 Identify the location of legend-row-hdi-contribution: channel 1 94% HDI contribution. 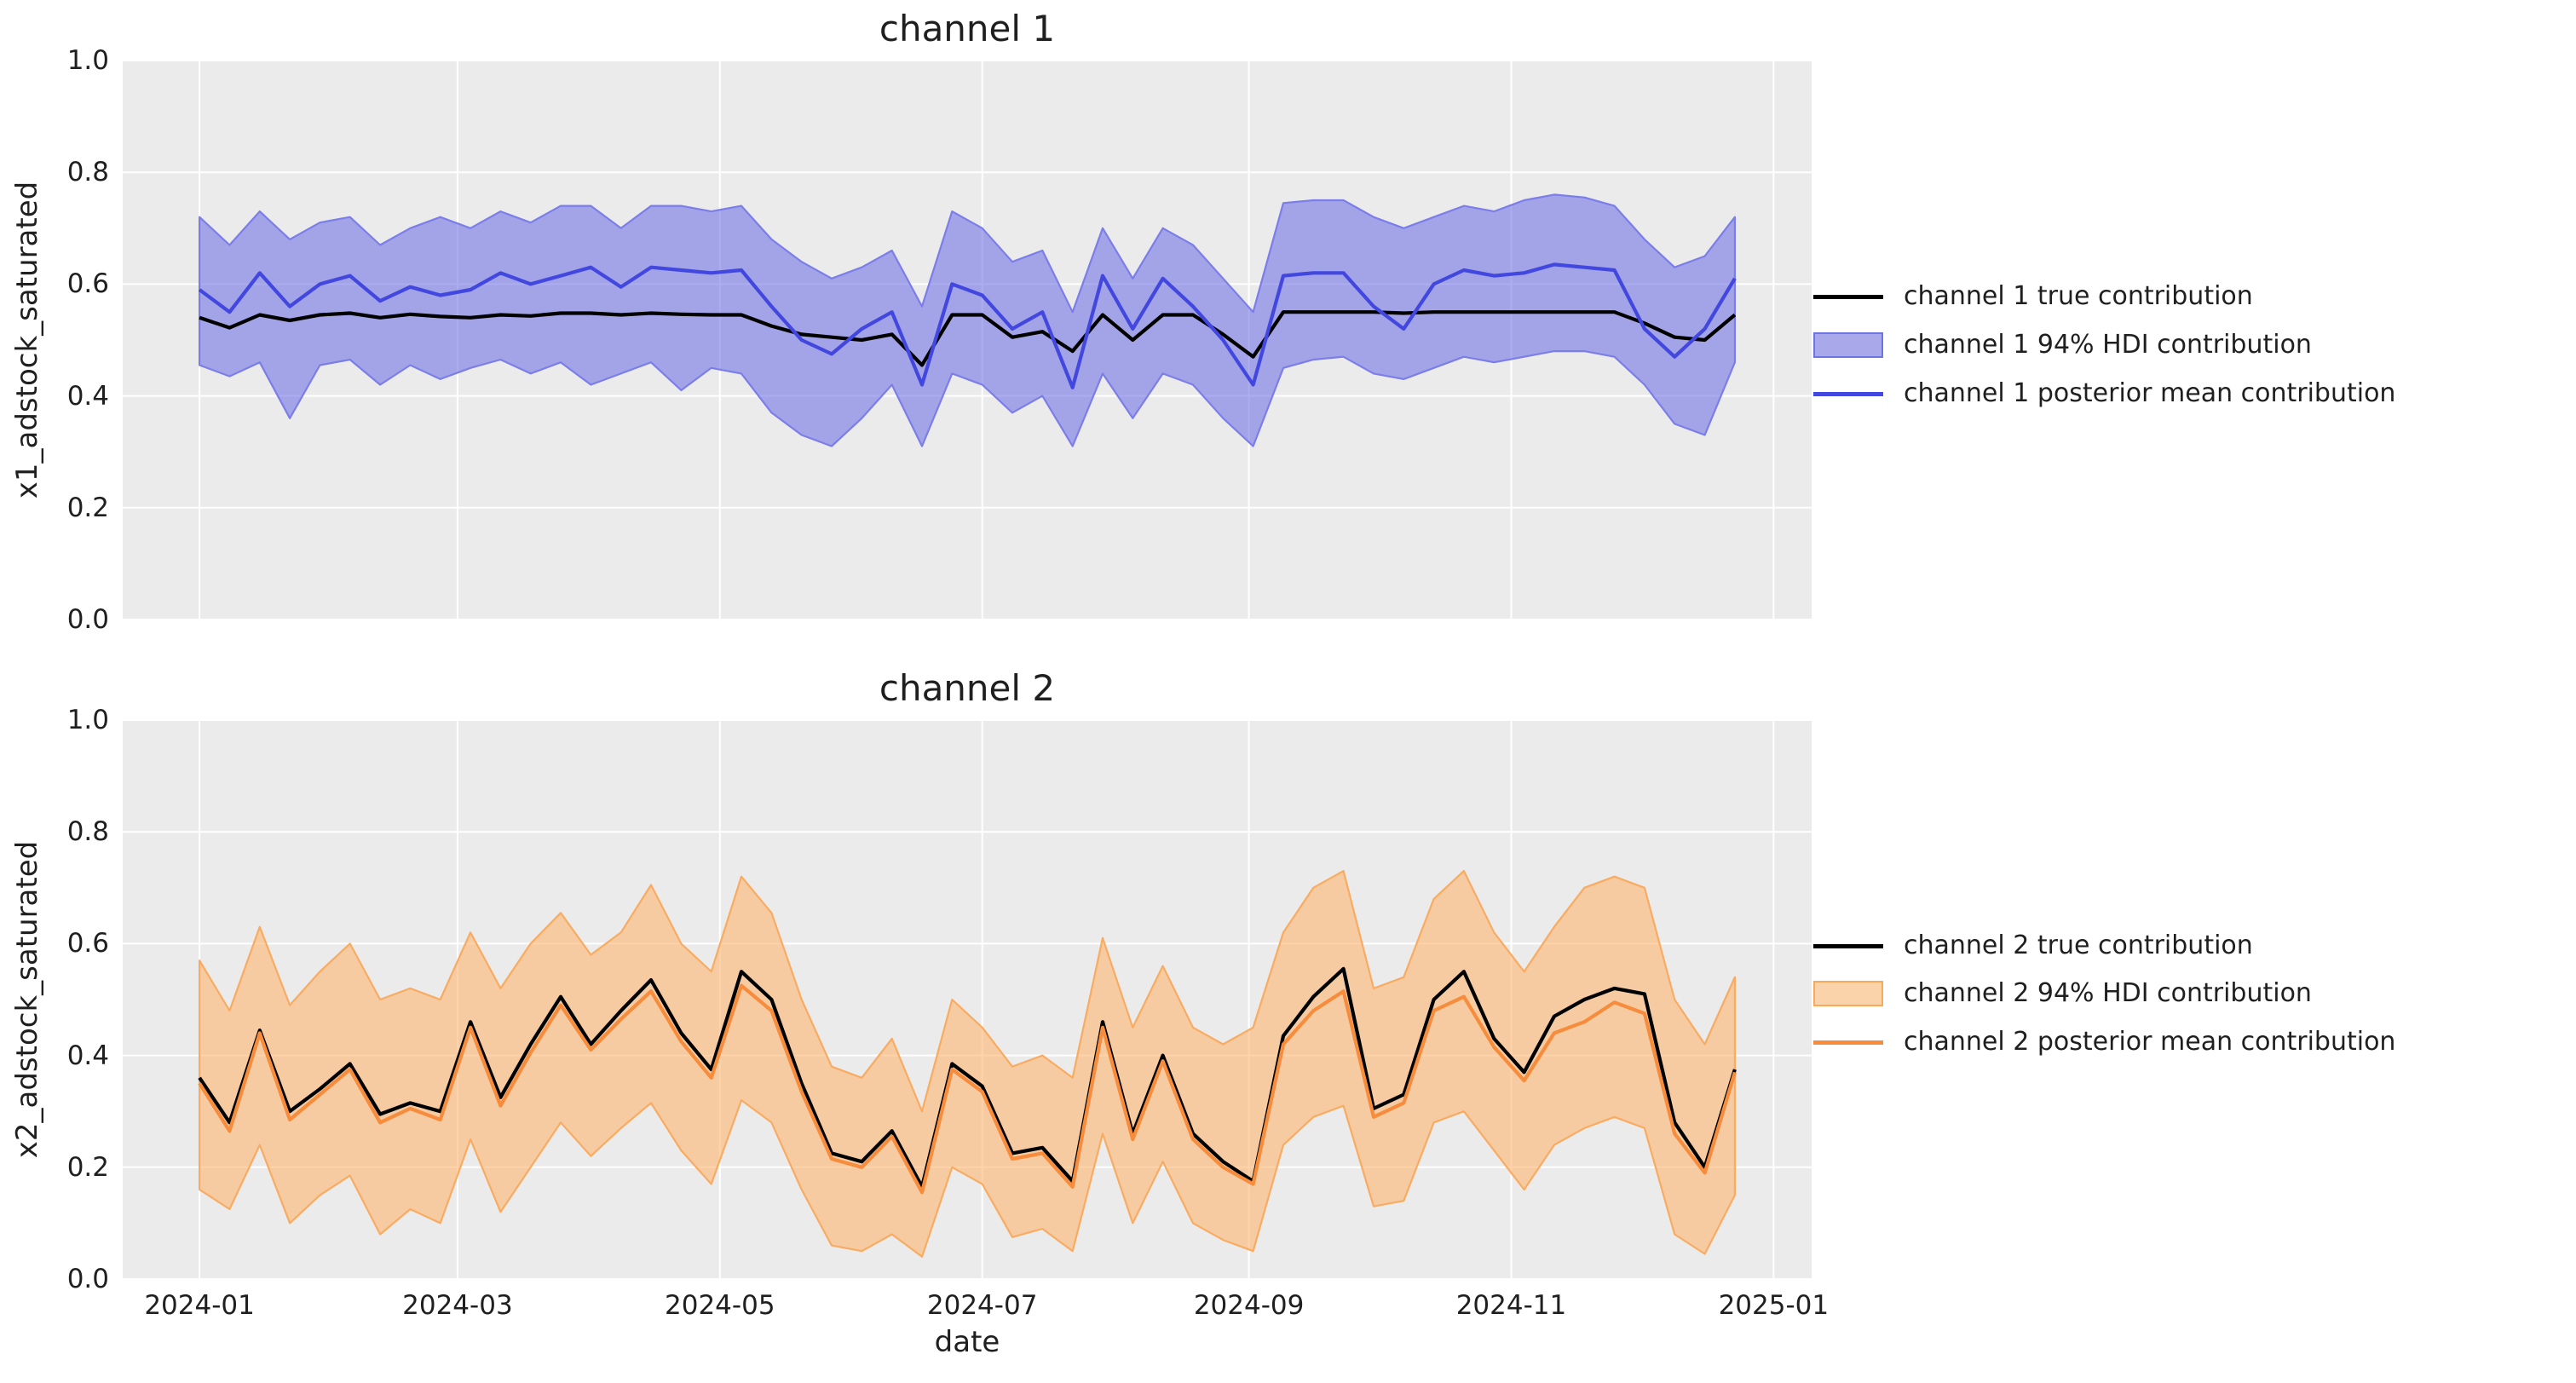
(2062, 345).